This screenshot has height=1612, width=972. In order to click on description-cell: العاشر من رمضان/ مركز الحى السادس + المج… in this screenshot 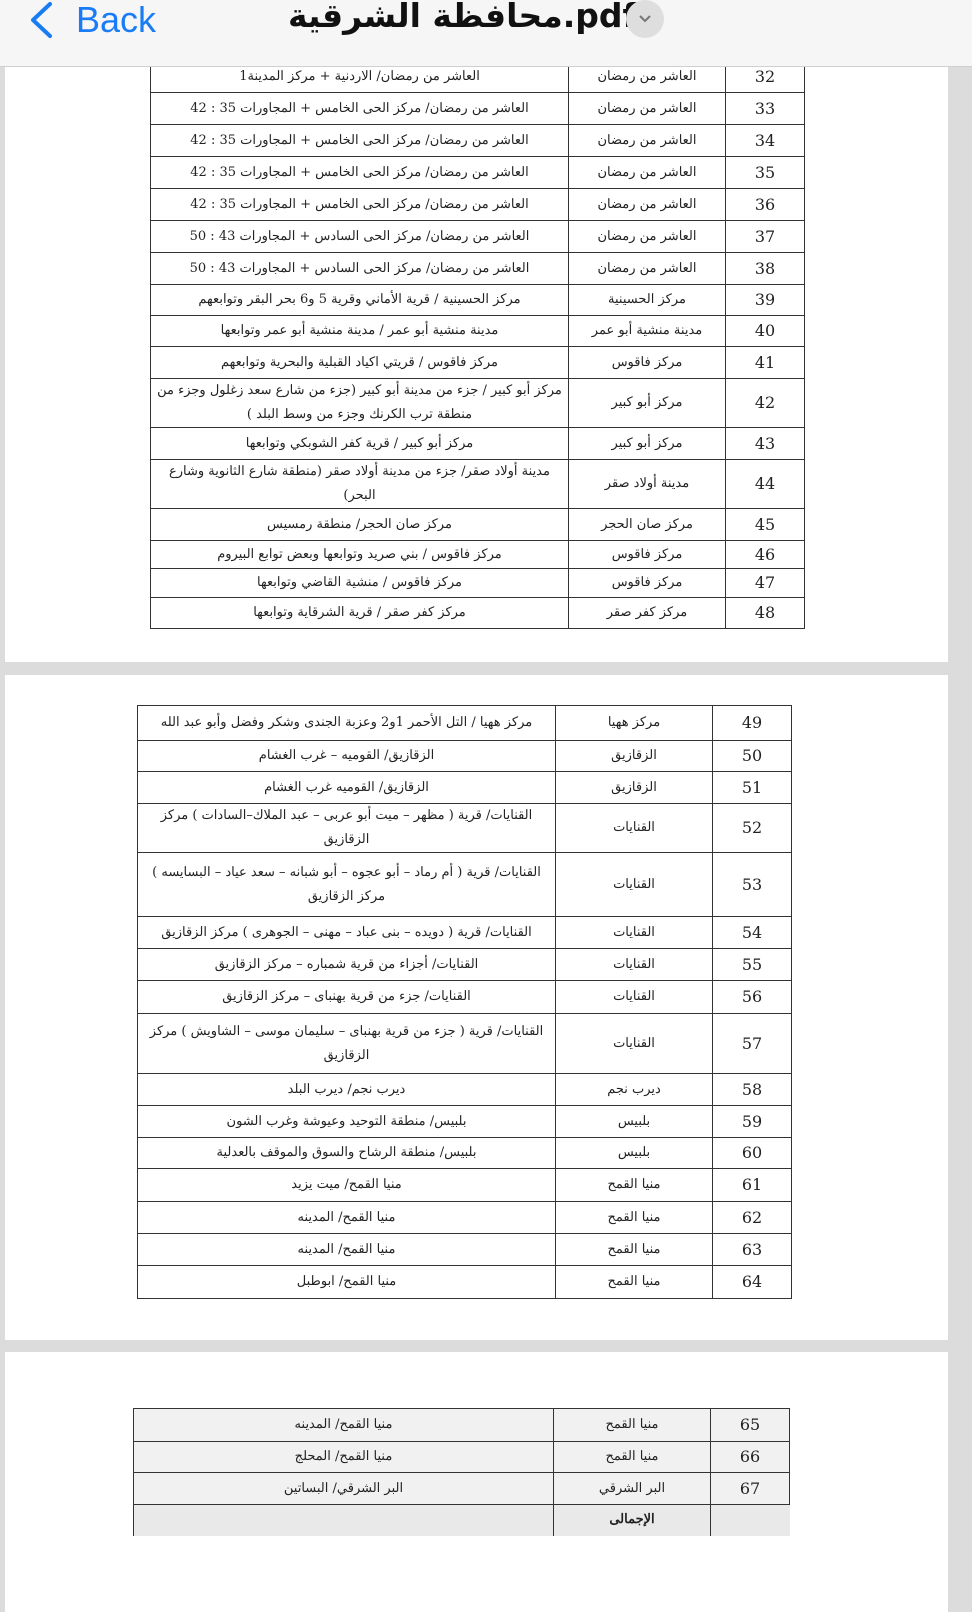, I will do `click(359, 236)`.